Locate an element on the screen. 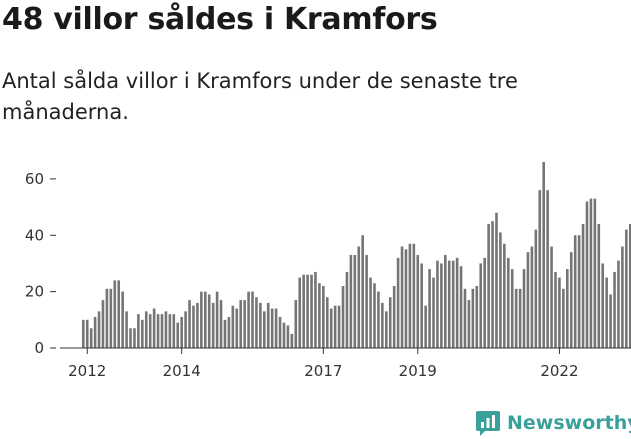 This screenshot has width=631, height=439. x-tick-label: 2019 is located at coordinates (418, 371).